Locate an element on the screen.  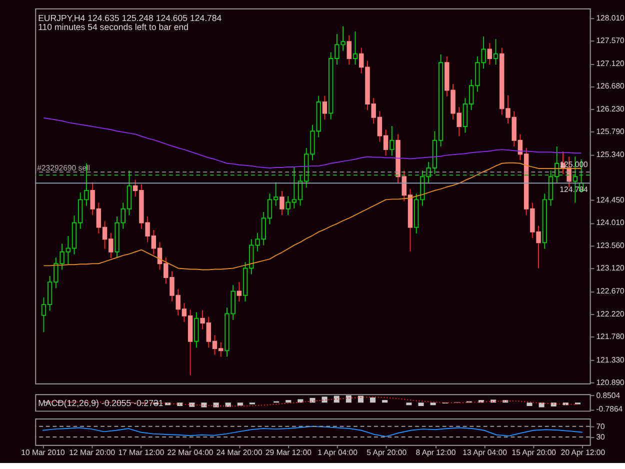
x-tick-label: 22 Mar 04:00 is located at coordinates (190, 453).